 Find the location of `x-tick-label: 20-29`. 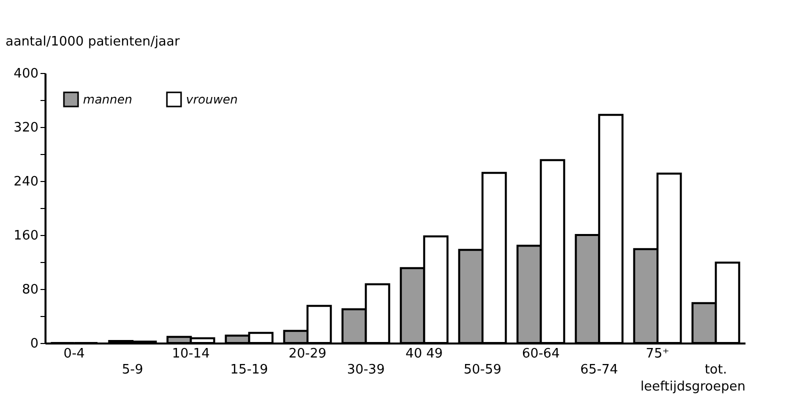

x-tick-label: 20-29 is located at coordinates (307, 354).